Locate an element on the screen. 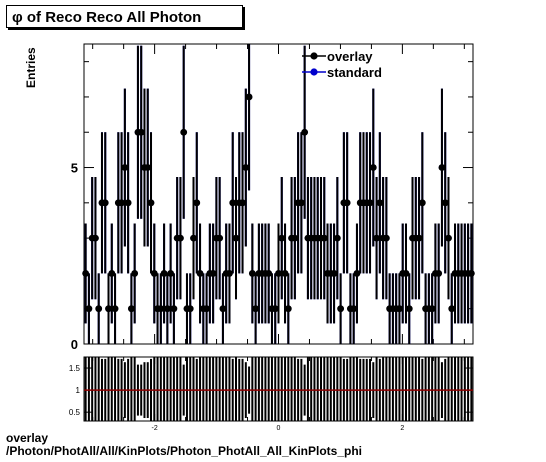 This screenshot has width=546, height=462. ratio-y-tick-label: 0.5 is located at coordinates (75, 412).